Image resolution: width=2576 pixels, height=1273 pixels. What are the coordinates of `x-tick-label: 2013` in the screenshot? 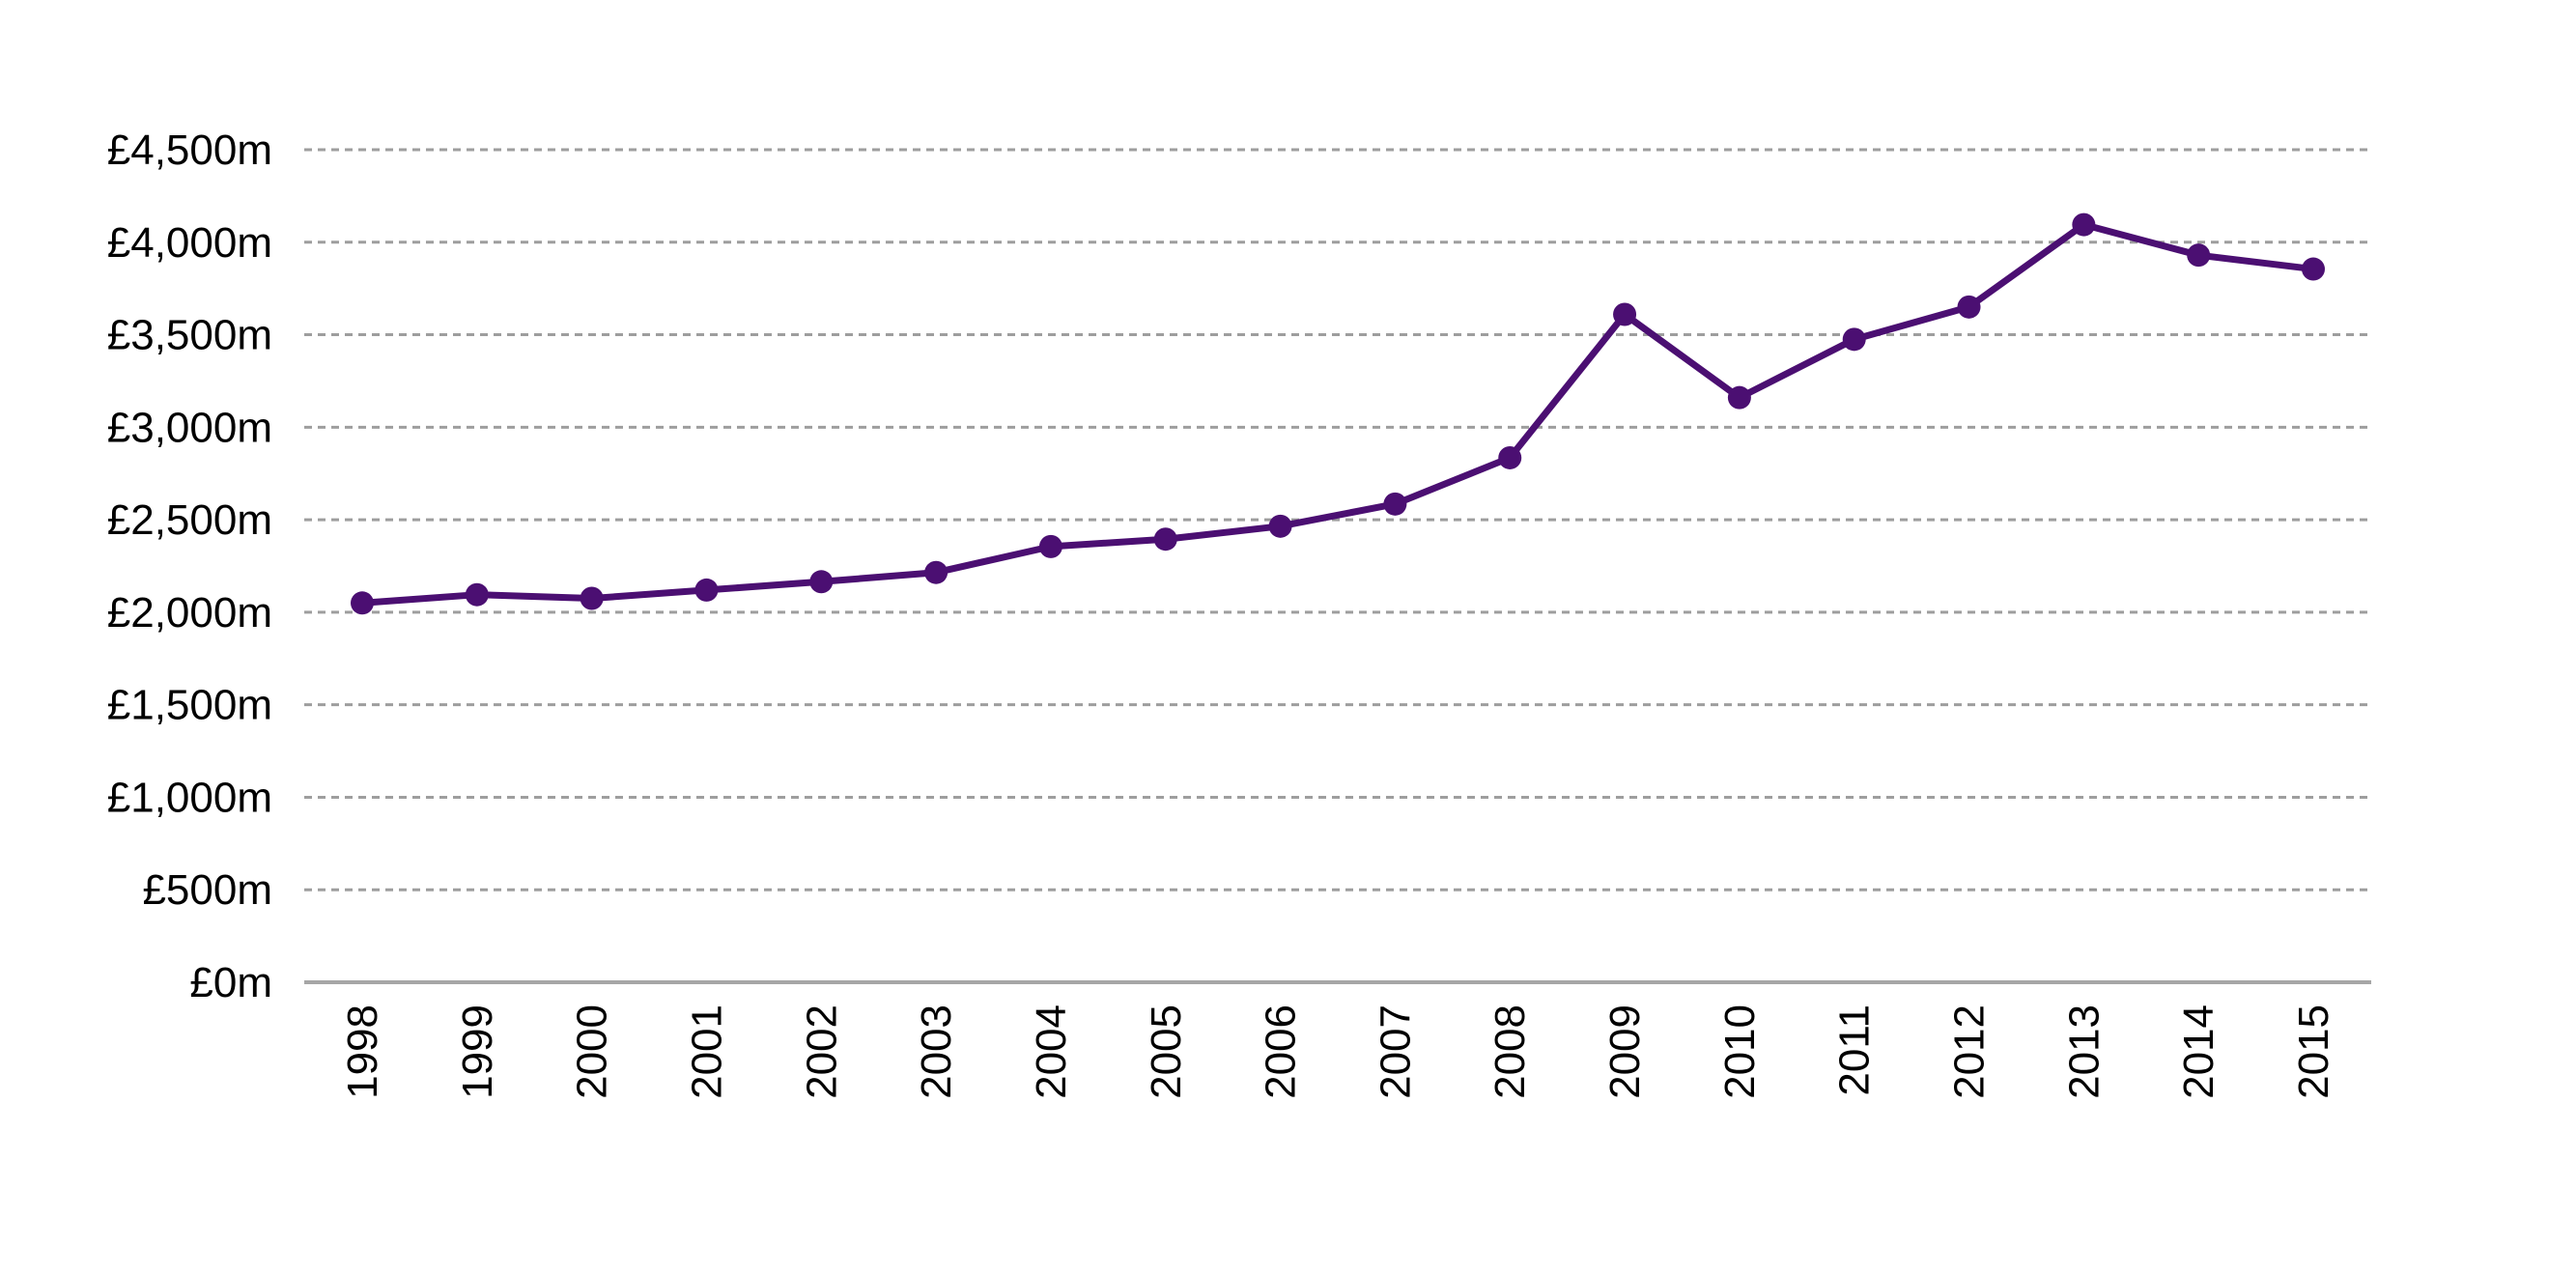 It's located at (2084, 1052).